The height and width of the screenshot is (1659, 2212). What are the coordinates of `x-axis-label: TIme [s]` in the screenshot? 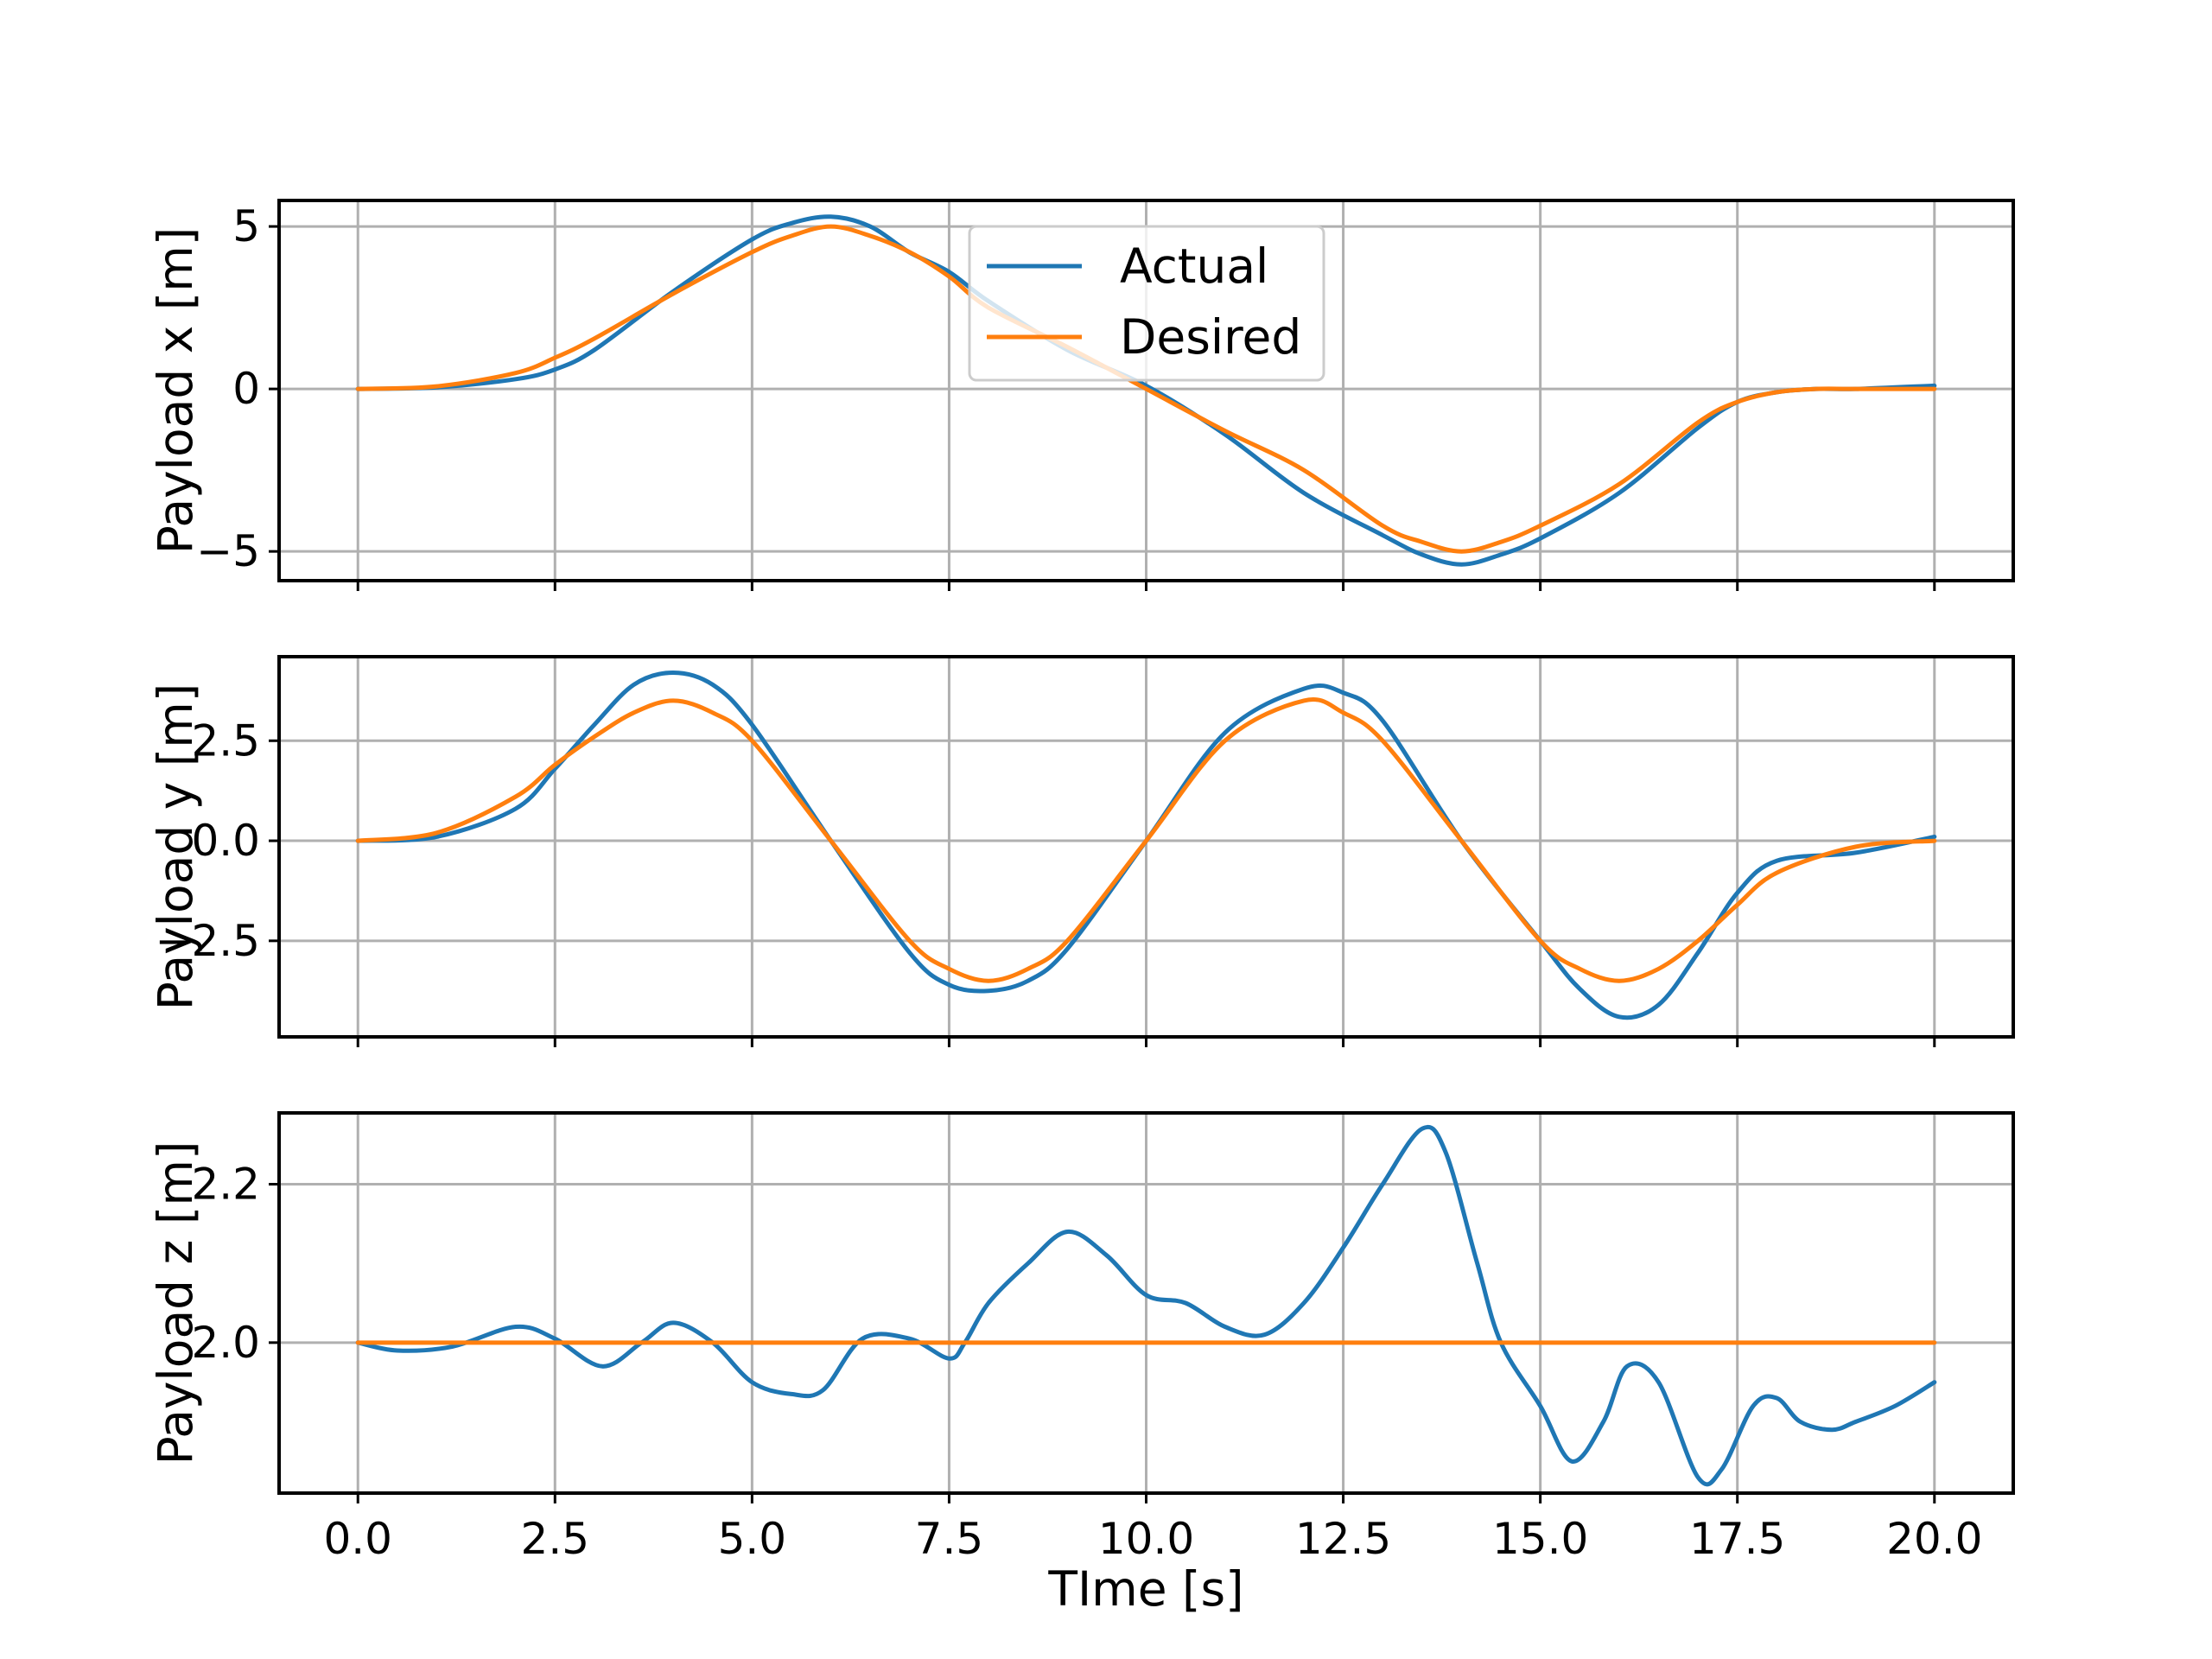 It's located at (1145, 1589).